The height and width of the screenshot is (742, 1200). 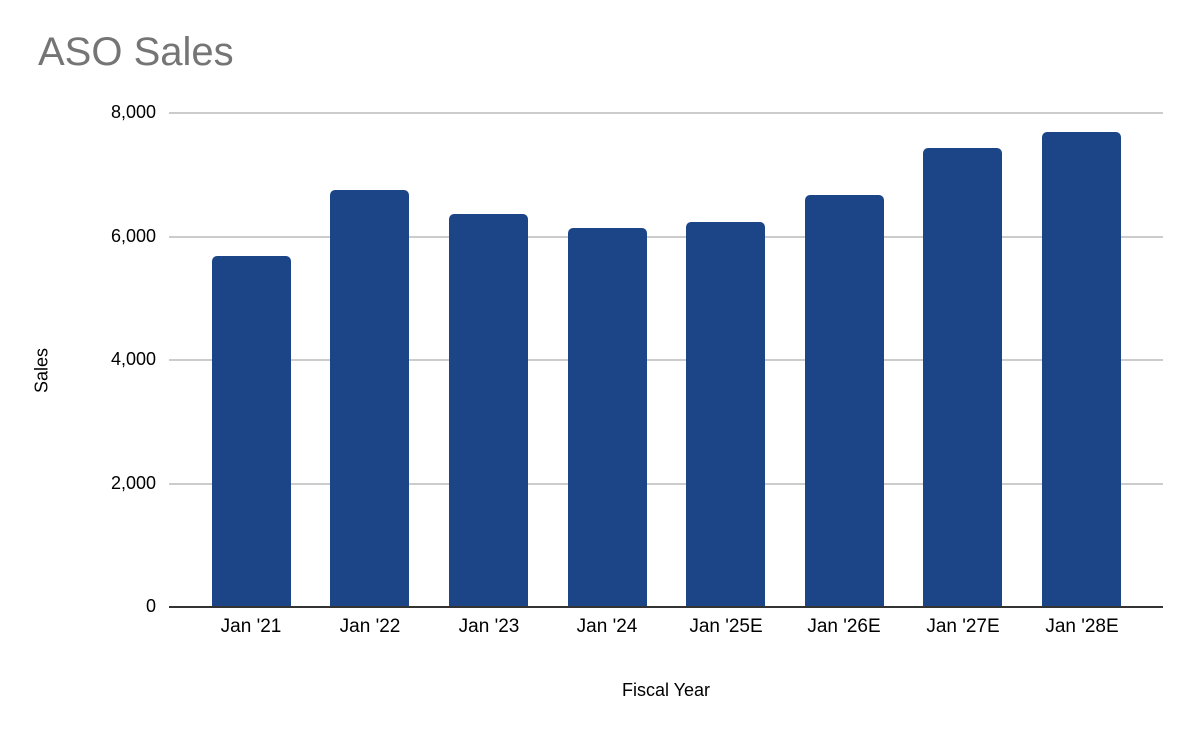 I want to click on x-axis-tick-label: Jan '21, so click(x=251, y=626).